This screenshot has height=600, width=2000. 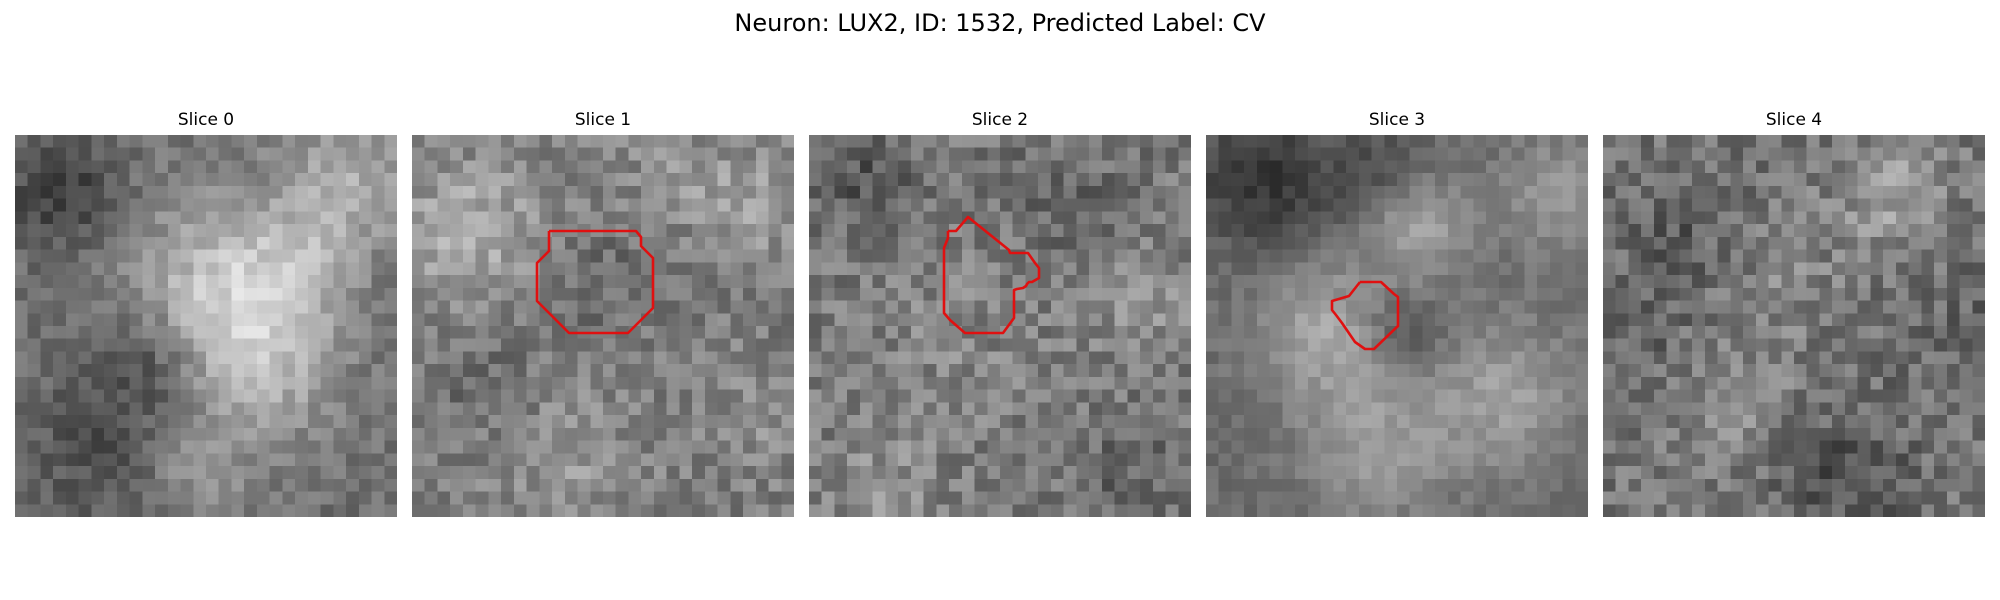 I want to click on panel-title-slice-2: Slice 2, so click(x=1000, y=120).